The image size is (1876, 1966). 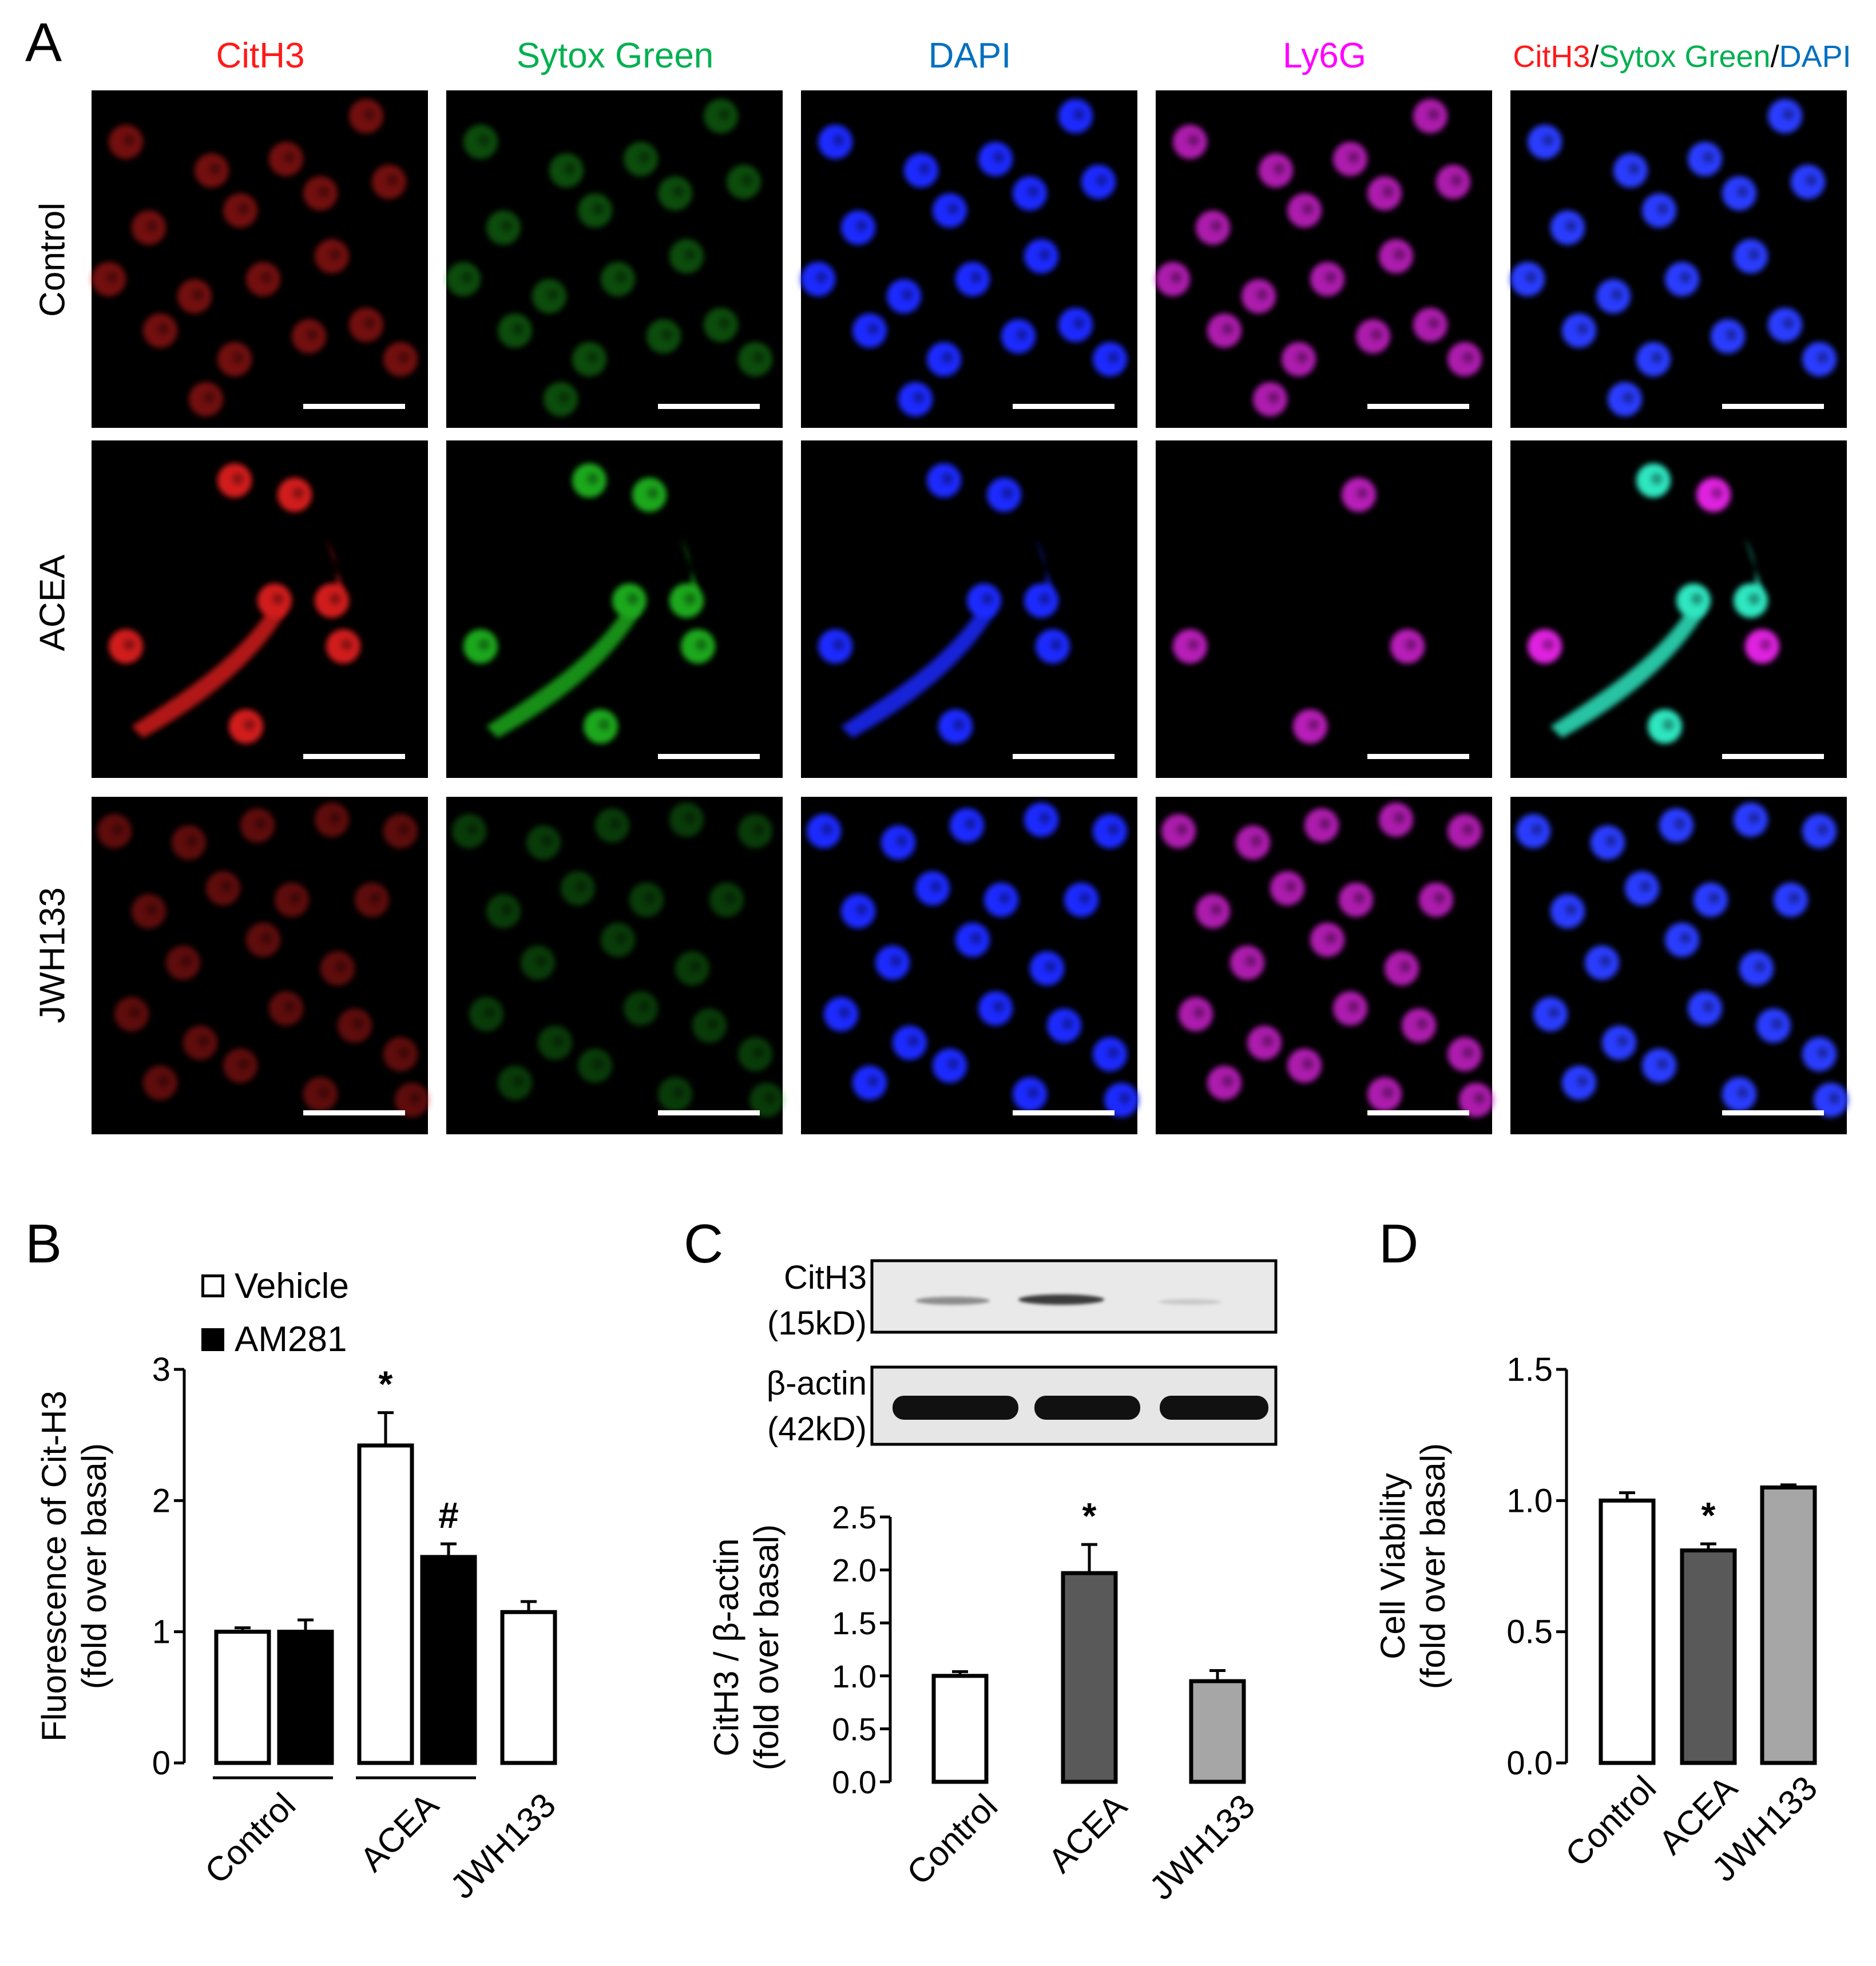 What do you see at coordinates (1679, 965) in the screenshot?
I see `micrograph-jwh133-merge` at bounding box center [1679, 965].